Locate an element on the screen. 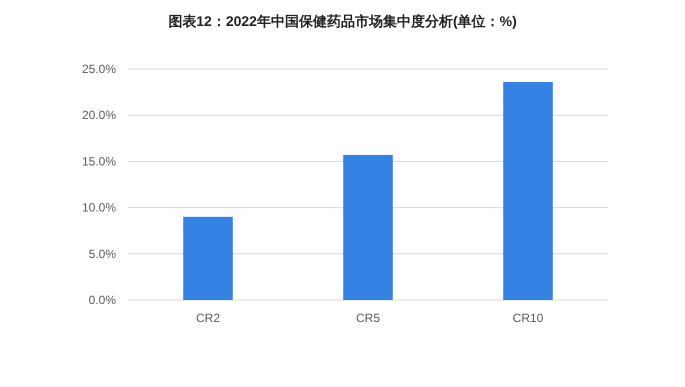 This screenshot has height=387, width=685. chart-title: 图表12：2022年中国保健药品市场集中度分析(单位：%) is located at coordinates (342, 21).